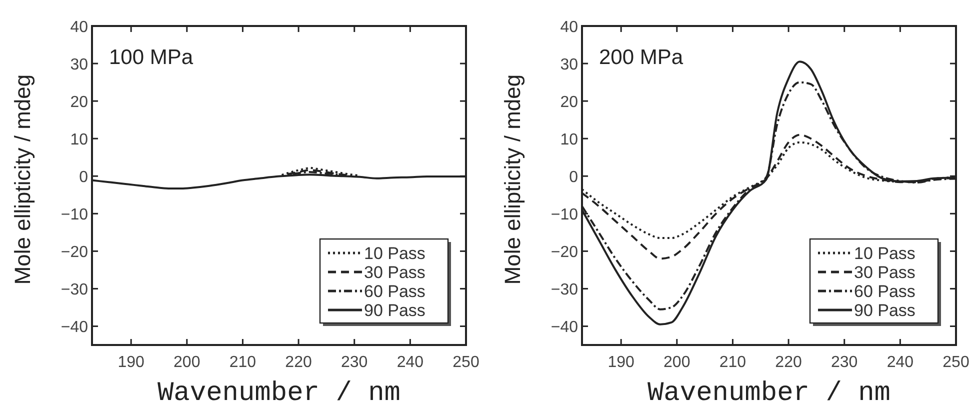 The image size is (976, 414). I want to click on annotation: 100 MPa, so click(151, 57).